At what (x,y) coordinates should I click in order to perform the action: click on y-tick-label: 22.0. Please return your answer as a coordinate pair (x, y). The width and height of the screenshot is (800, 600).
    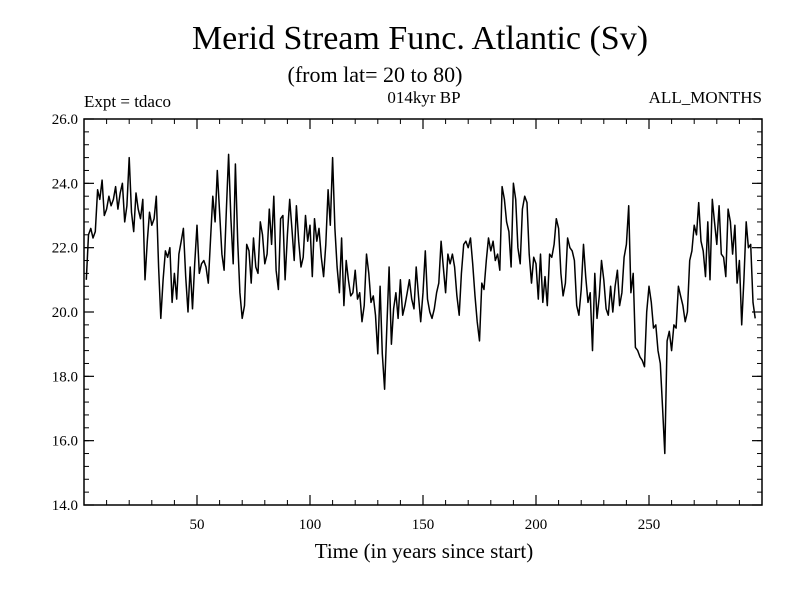
    Looking at the image, I should click on (65, 249).